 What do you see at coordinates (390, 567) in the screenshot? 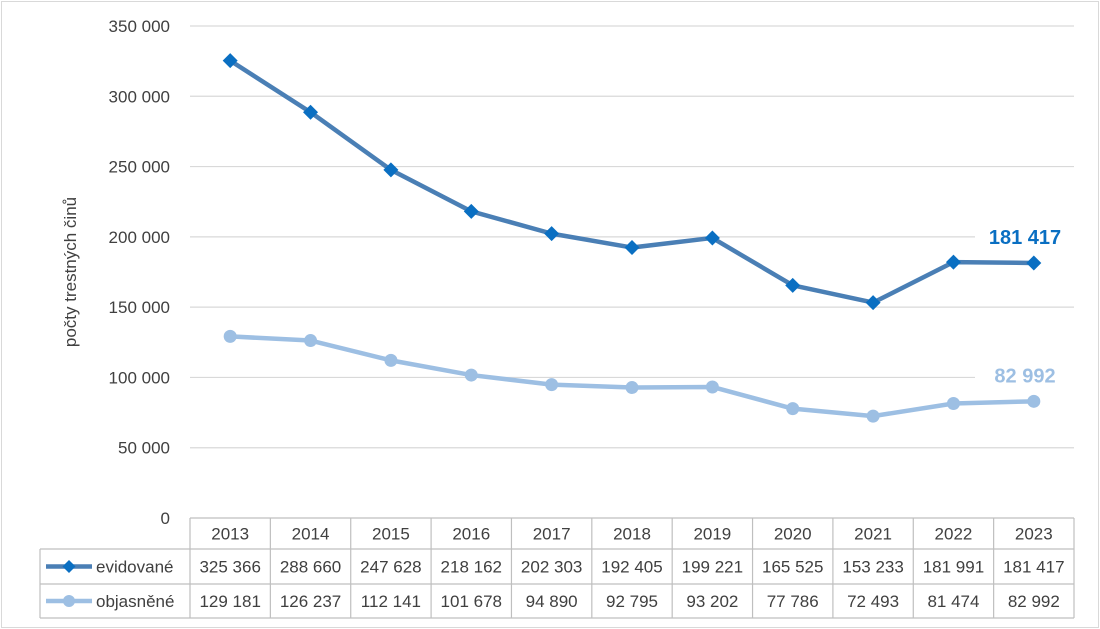
I see `data-table-value: 247 628` at bounding box center [390, 567].